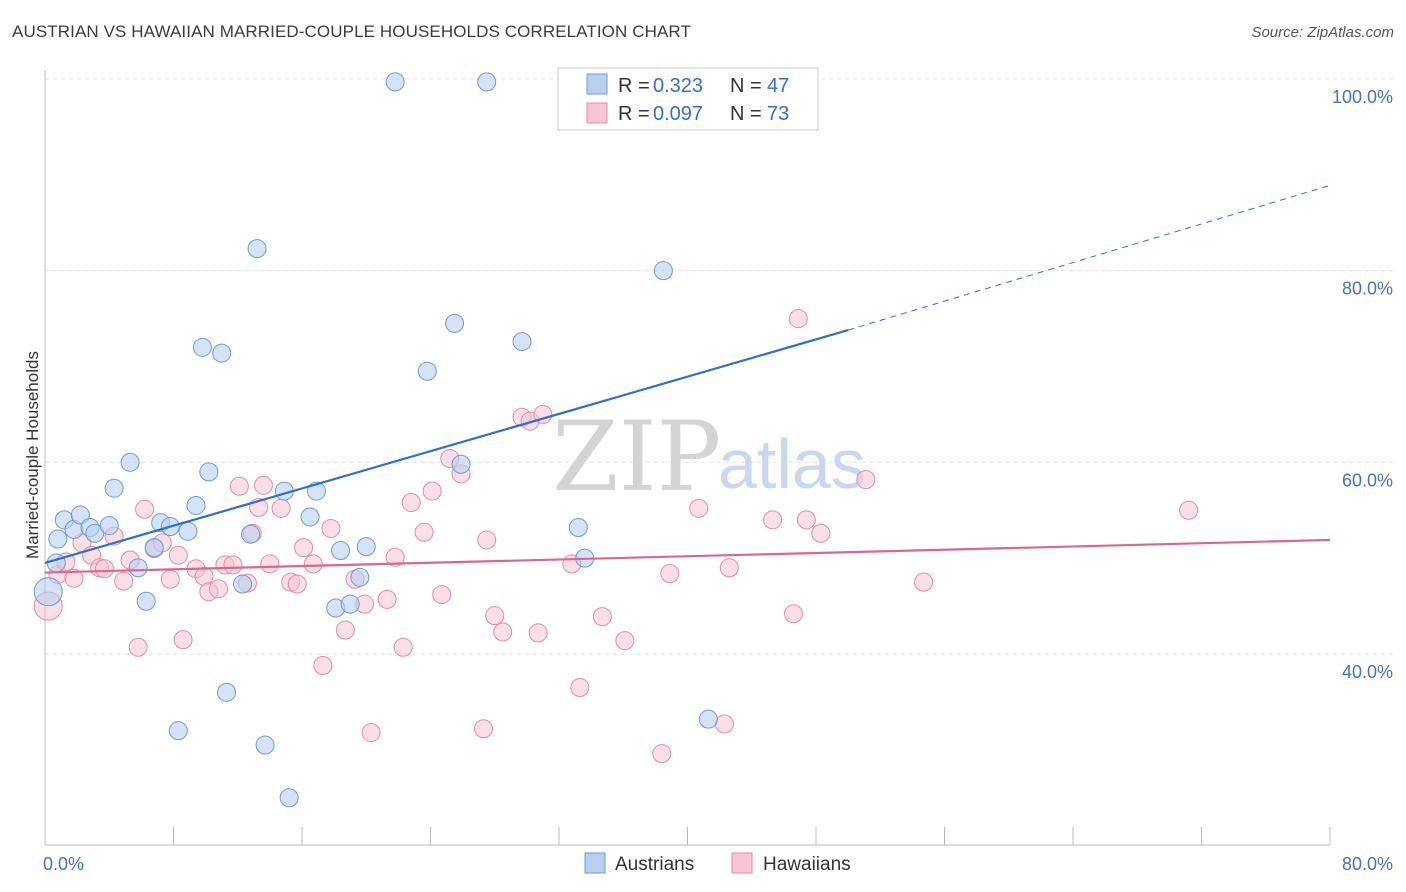 Image resolution: width=1406 pixels, height=892 pixels. Describe the element at coordinates (1367, 480) in the screenshot. I see `y-tick-label-1: 60.0%` at that location.